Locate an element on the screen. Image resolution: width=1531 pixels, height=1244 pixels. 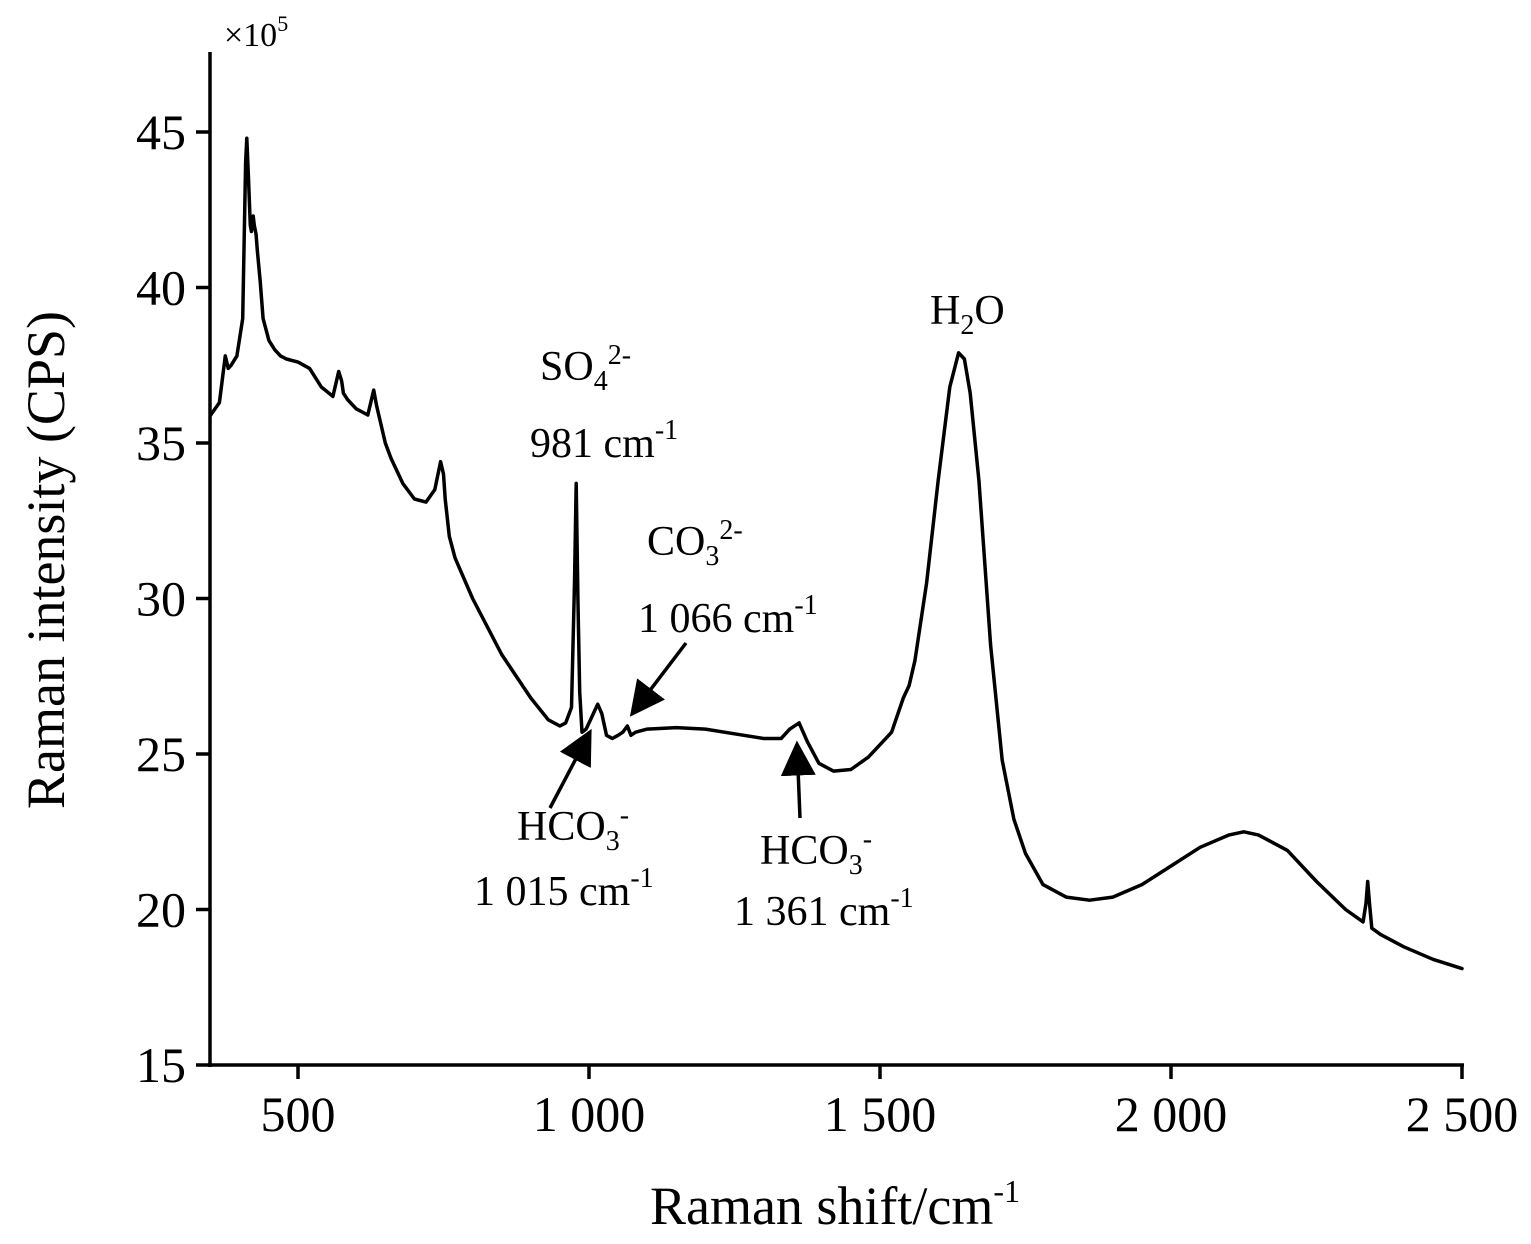
y-multiplier: ×10⁵ is located at coordinates (256, 32).